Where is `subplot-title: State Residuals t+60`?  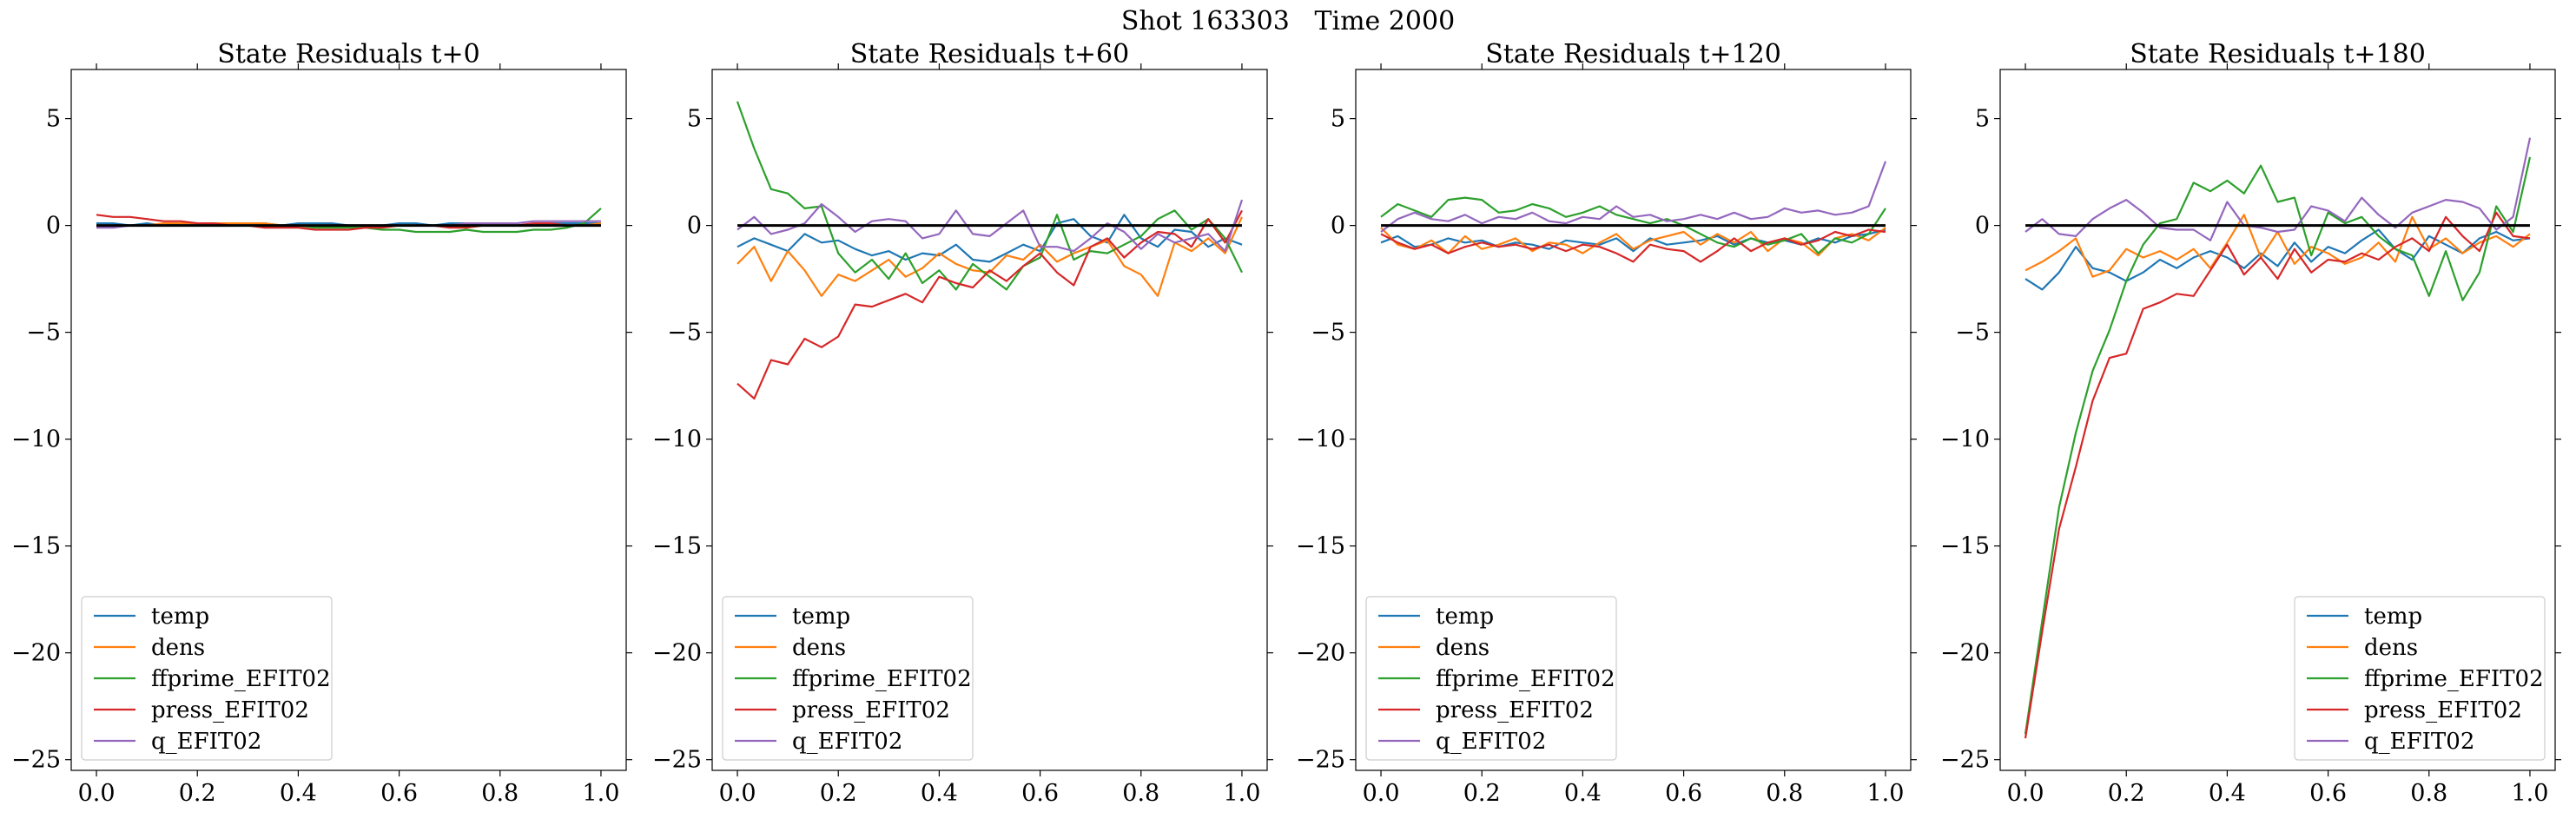 subplot-title: State Residuals t+60 is located at coordinates (990, 54).